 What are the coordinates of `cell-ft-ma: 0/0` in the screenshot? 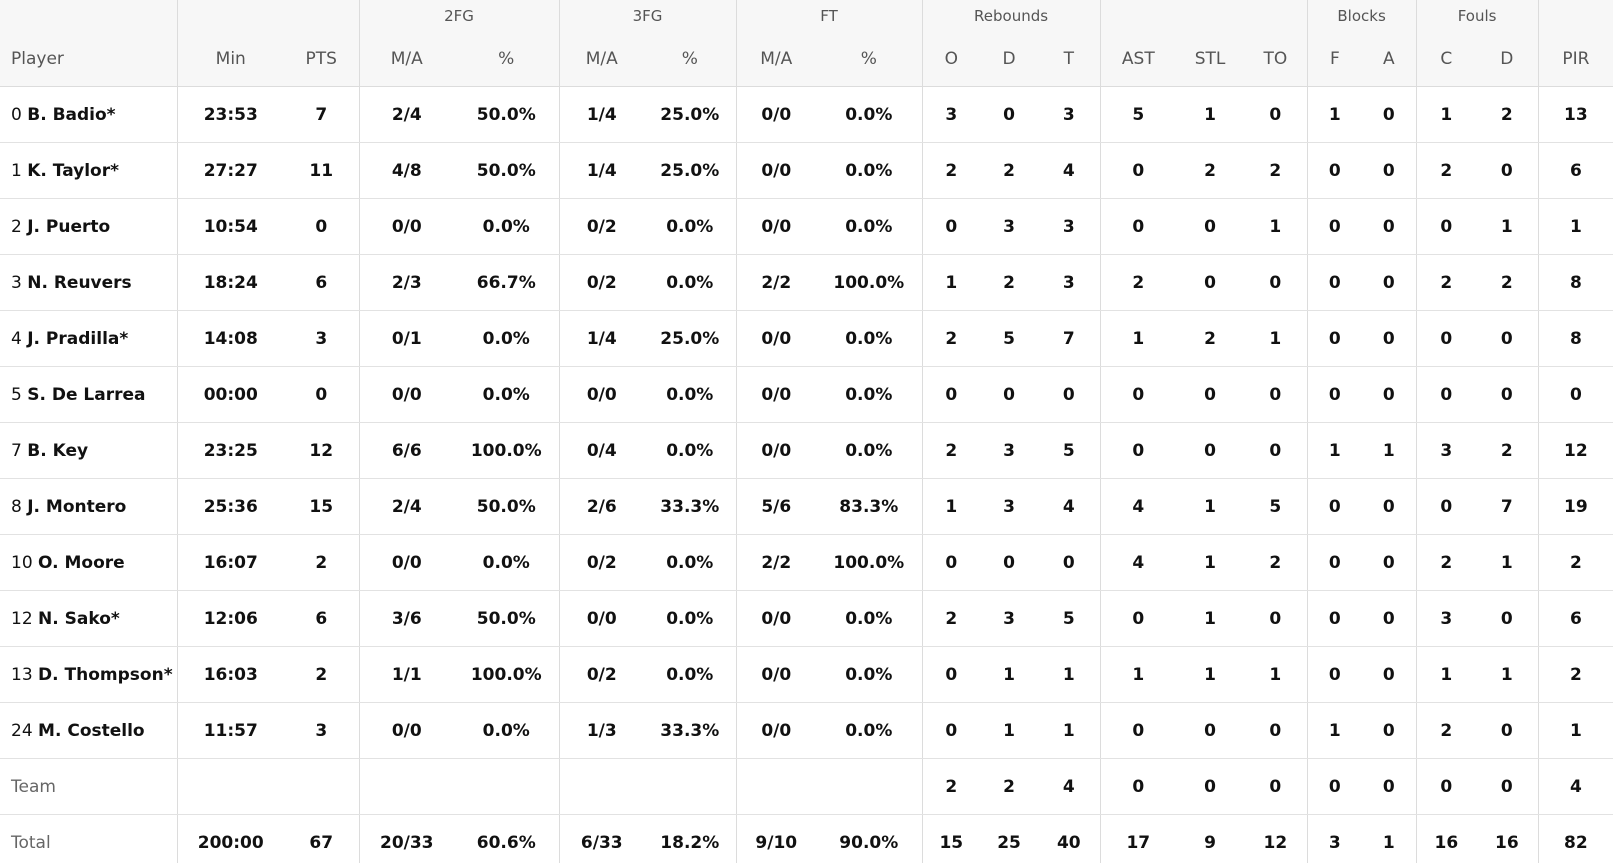 It's located at (776, 730).